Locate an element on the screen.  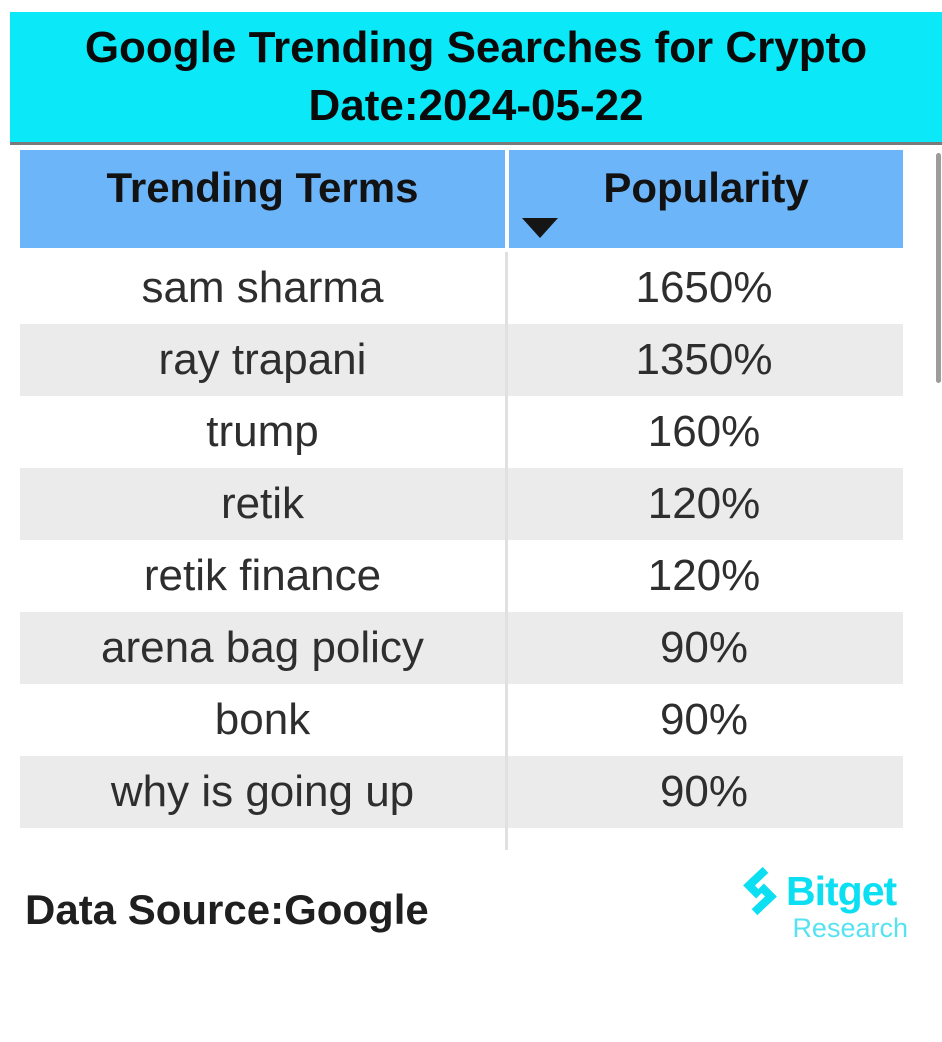
sort-desc-icon is located at coordinates (540, 228).